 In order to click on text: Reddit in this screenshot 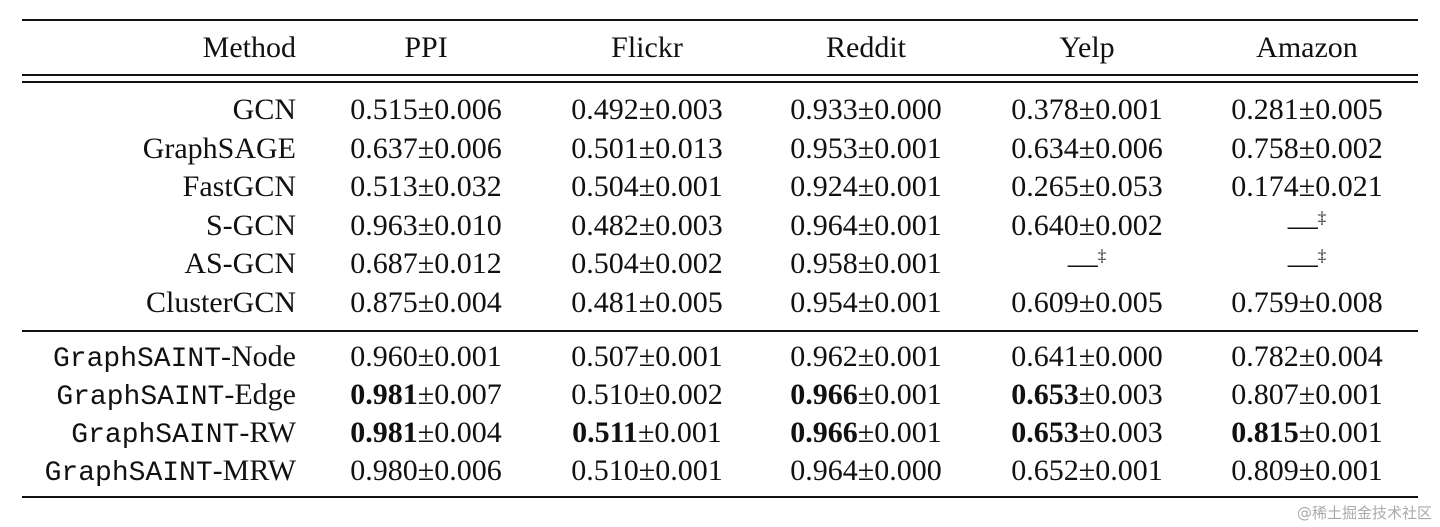, I will do `click(866, 47)`.